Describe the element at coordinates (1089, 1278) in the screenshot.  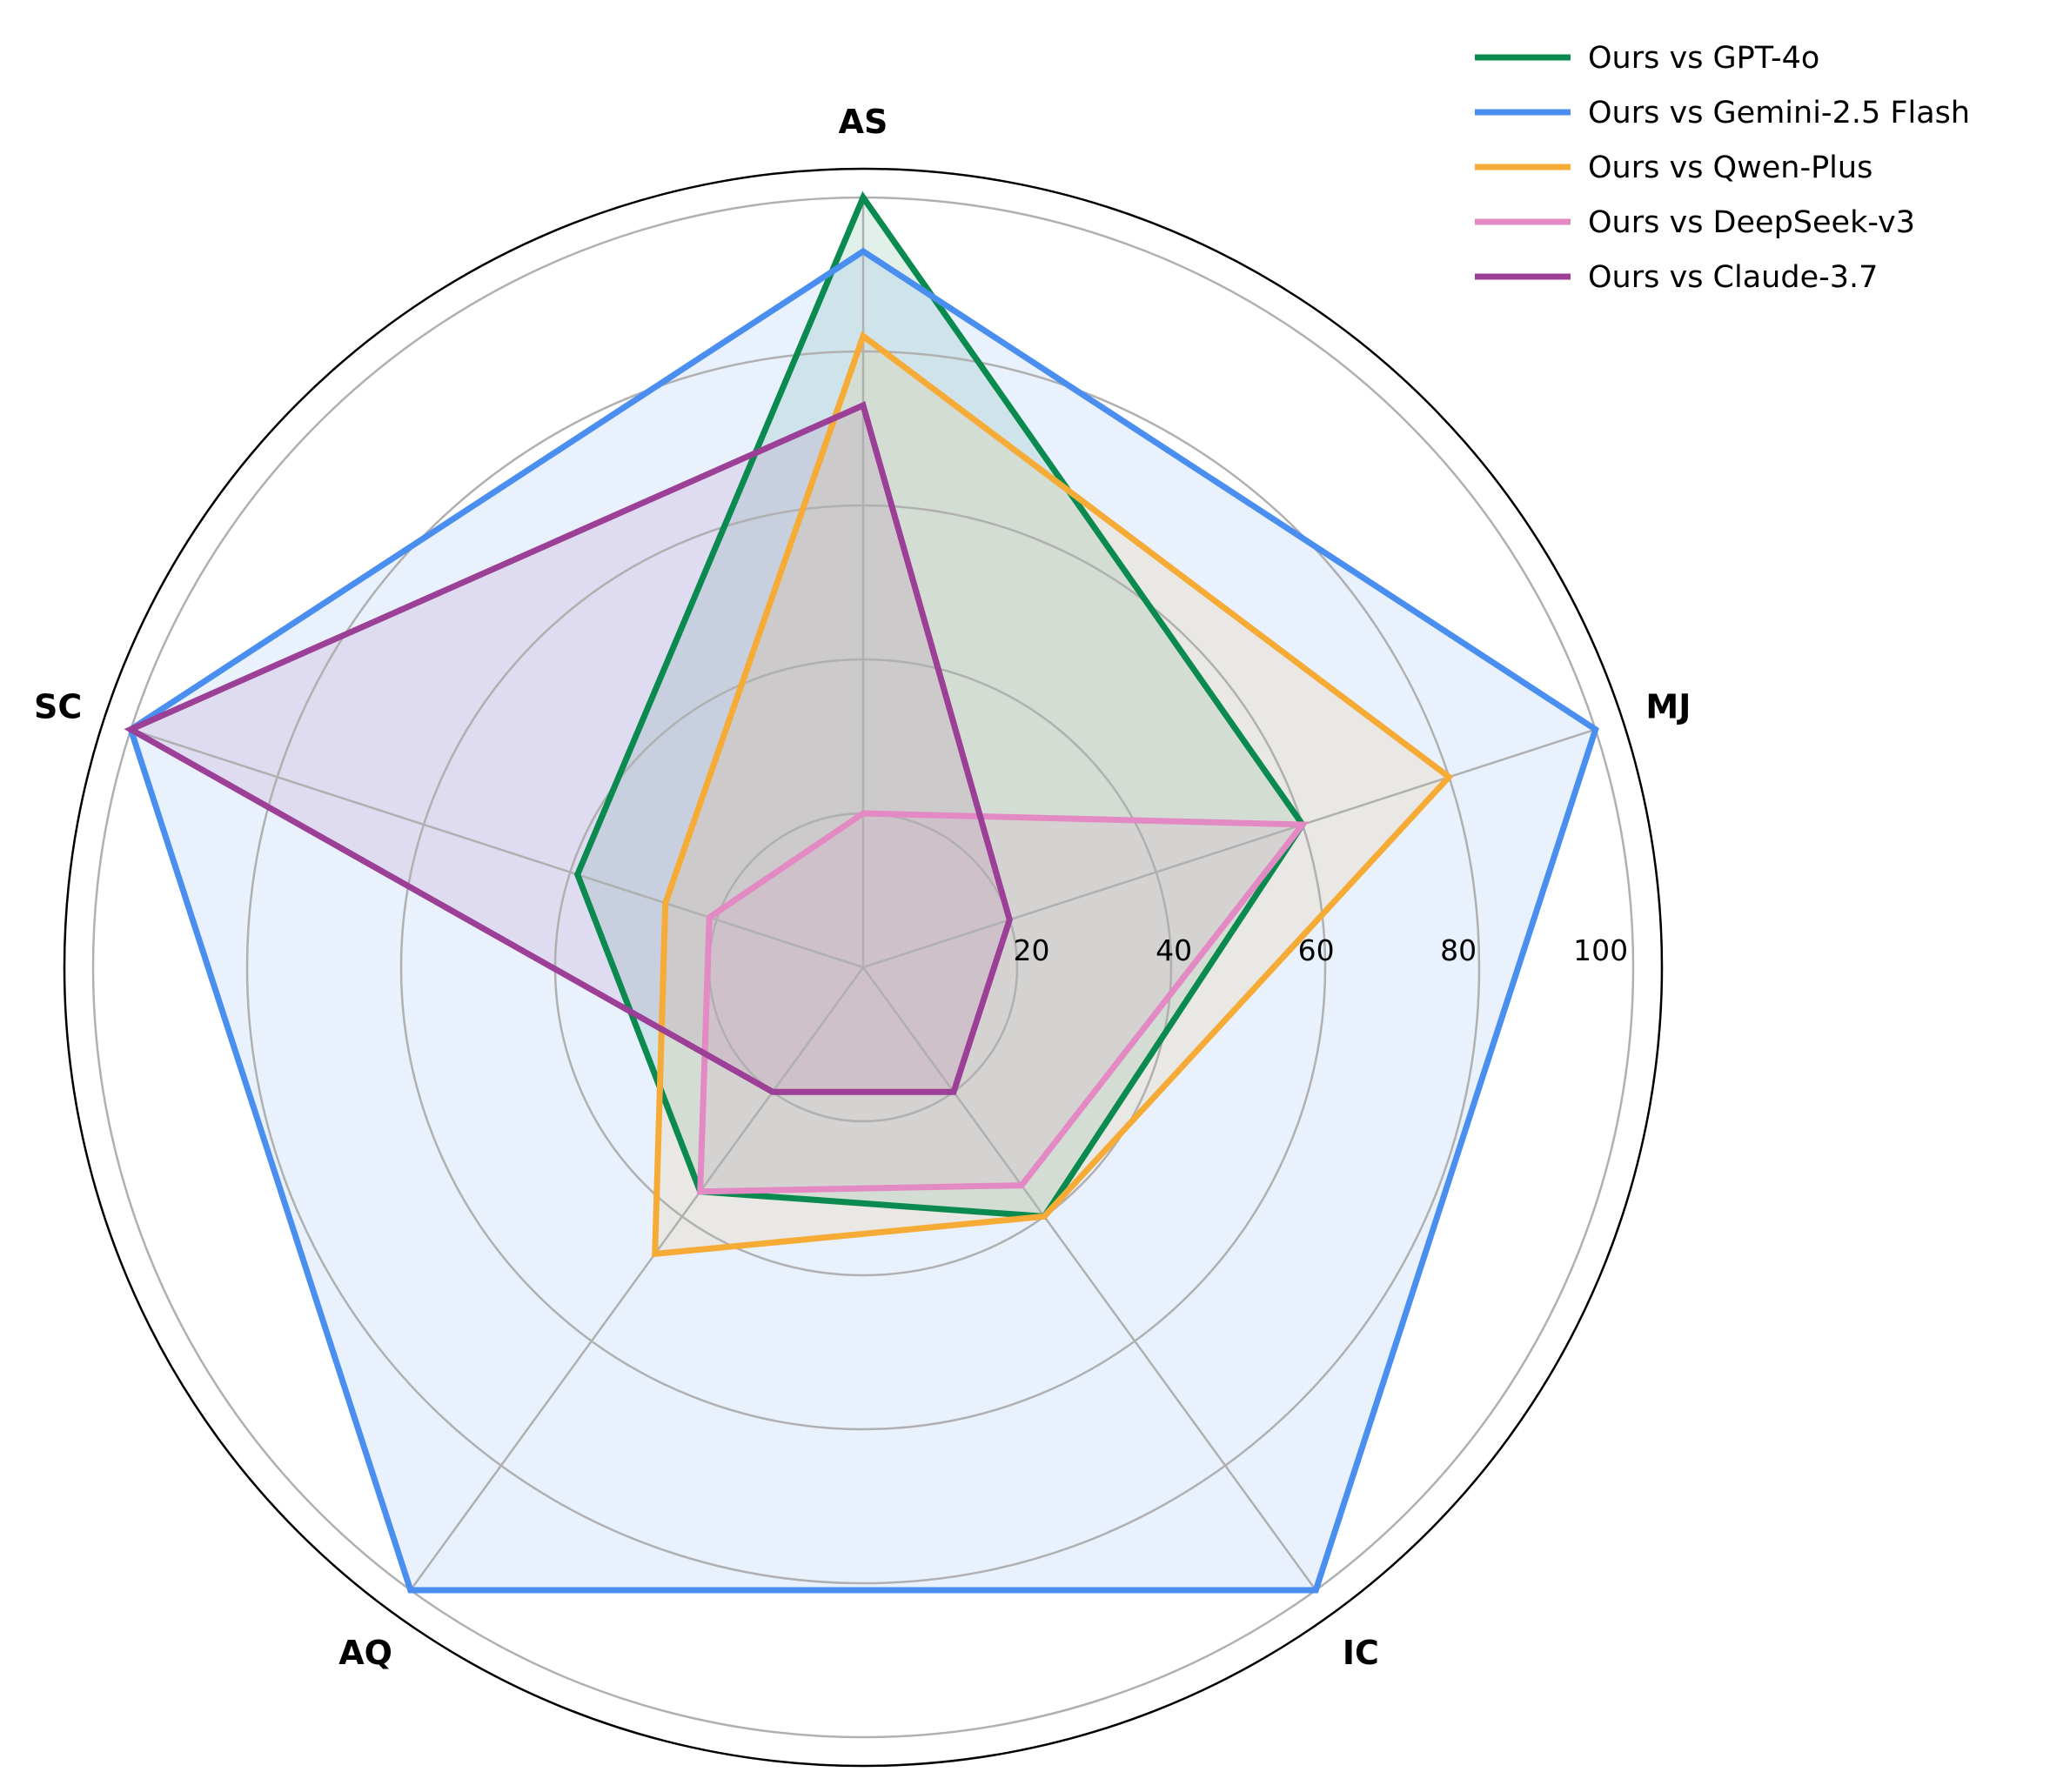
I see `spoke-ic` at that location.